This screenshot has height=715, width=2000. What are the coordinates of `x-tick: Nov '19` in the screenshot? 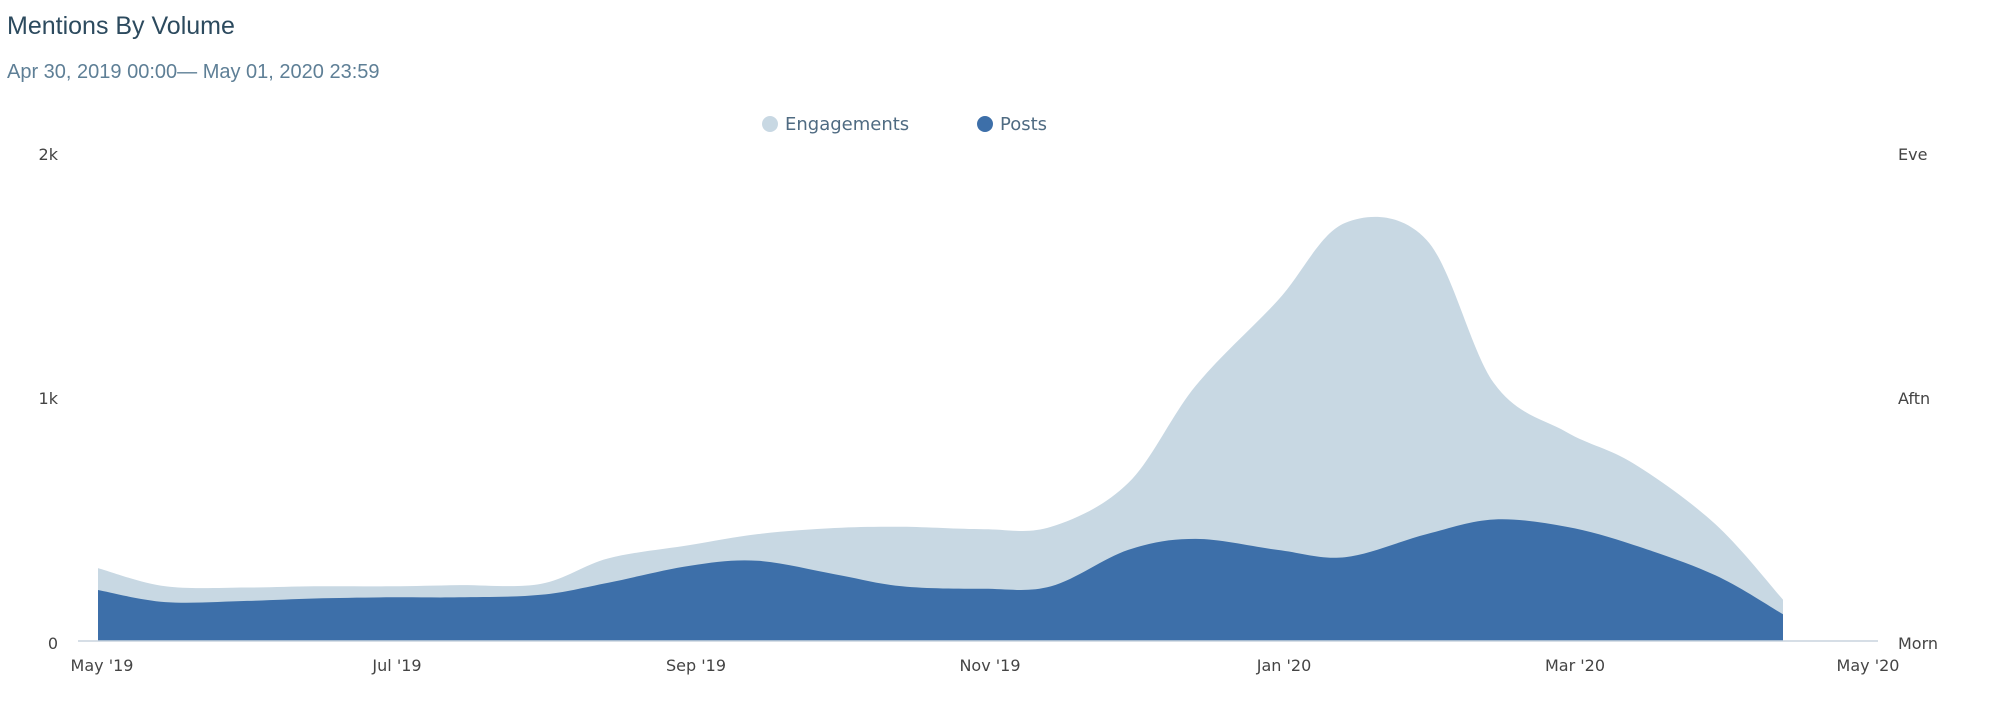 It's located at (989, 665).